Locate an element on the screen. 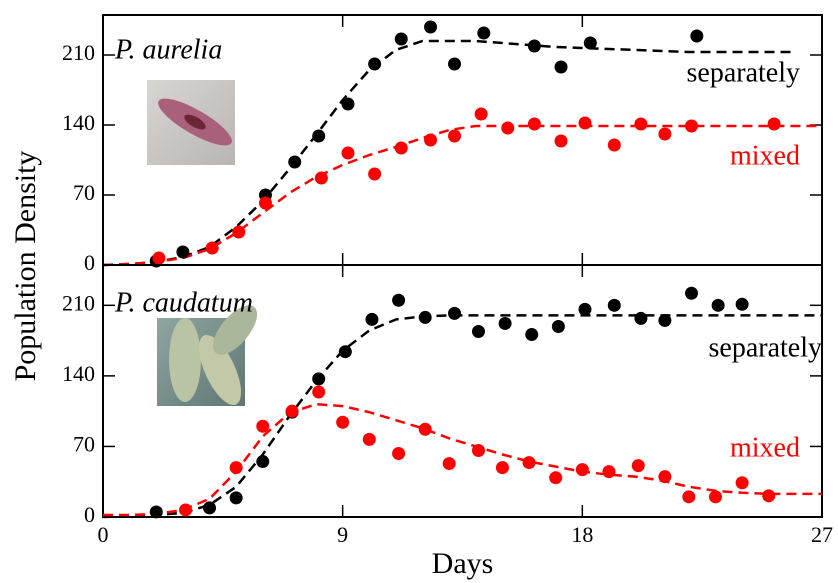 This screenshot has height=583, width=838. photo-caudatum is located at coordinates (207, 355).